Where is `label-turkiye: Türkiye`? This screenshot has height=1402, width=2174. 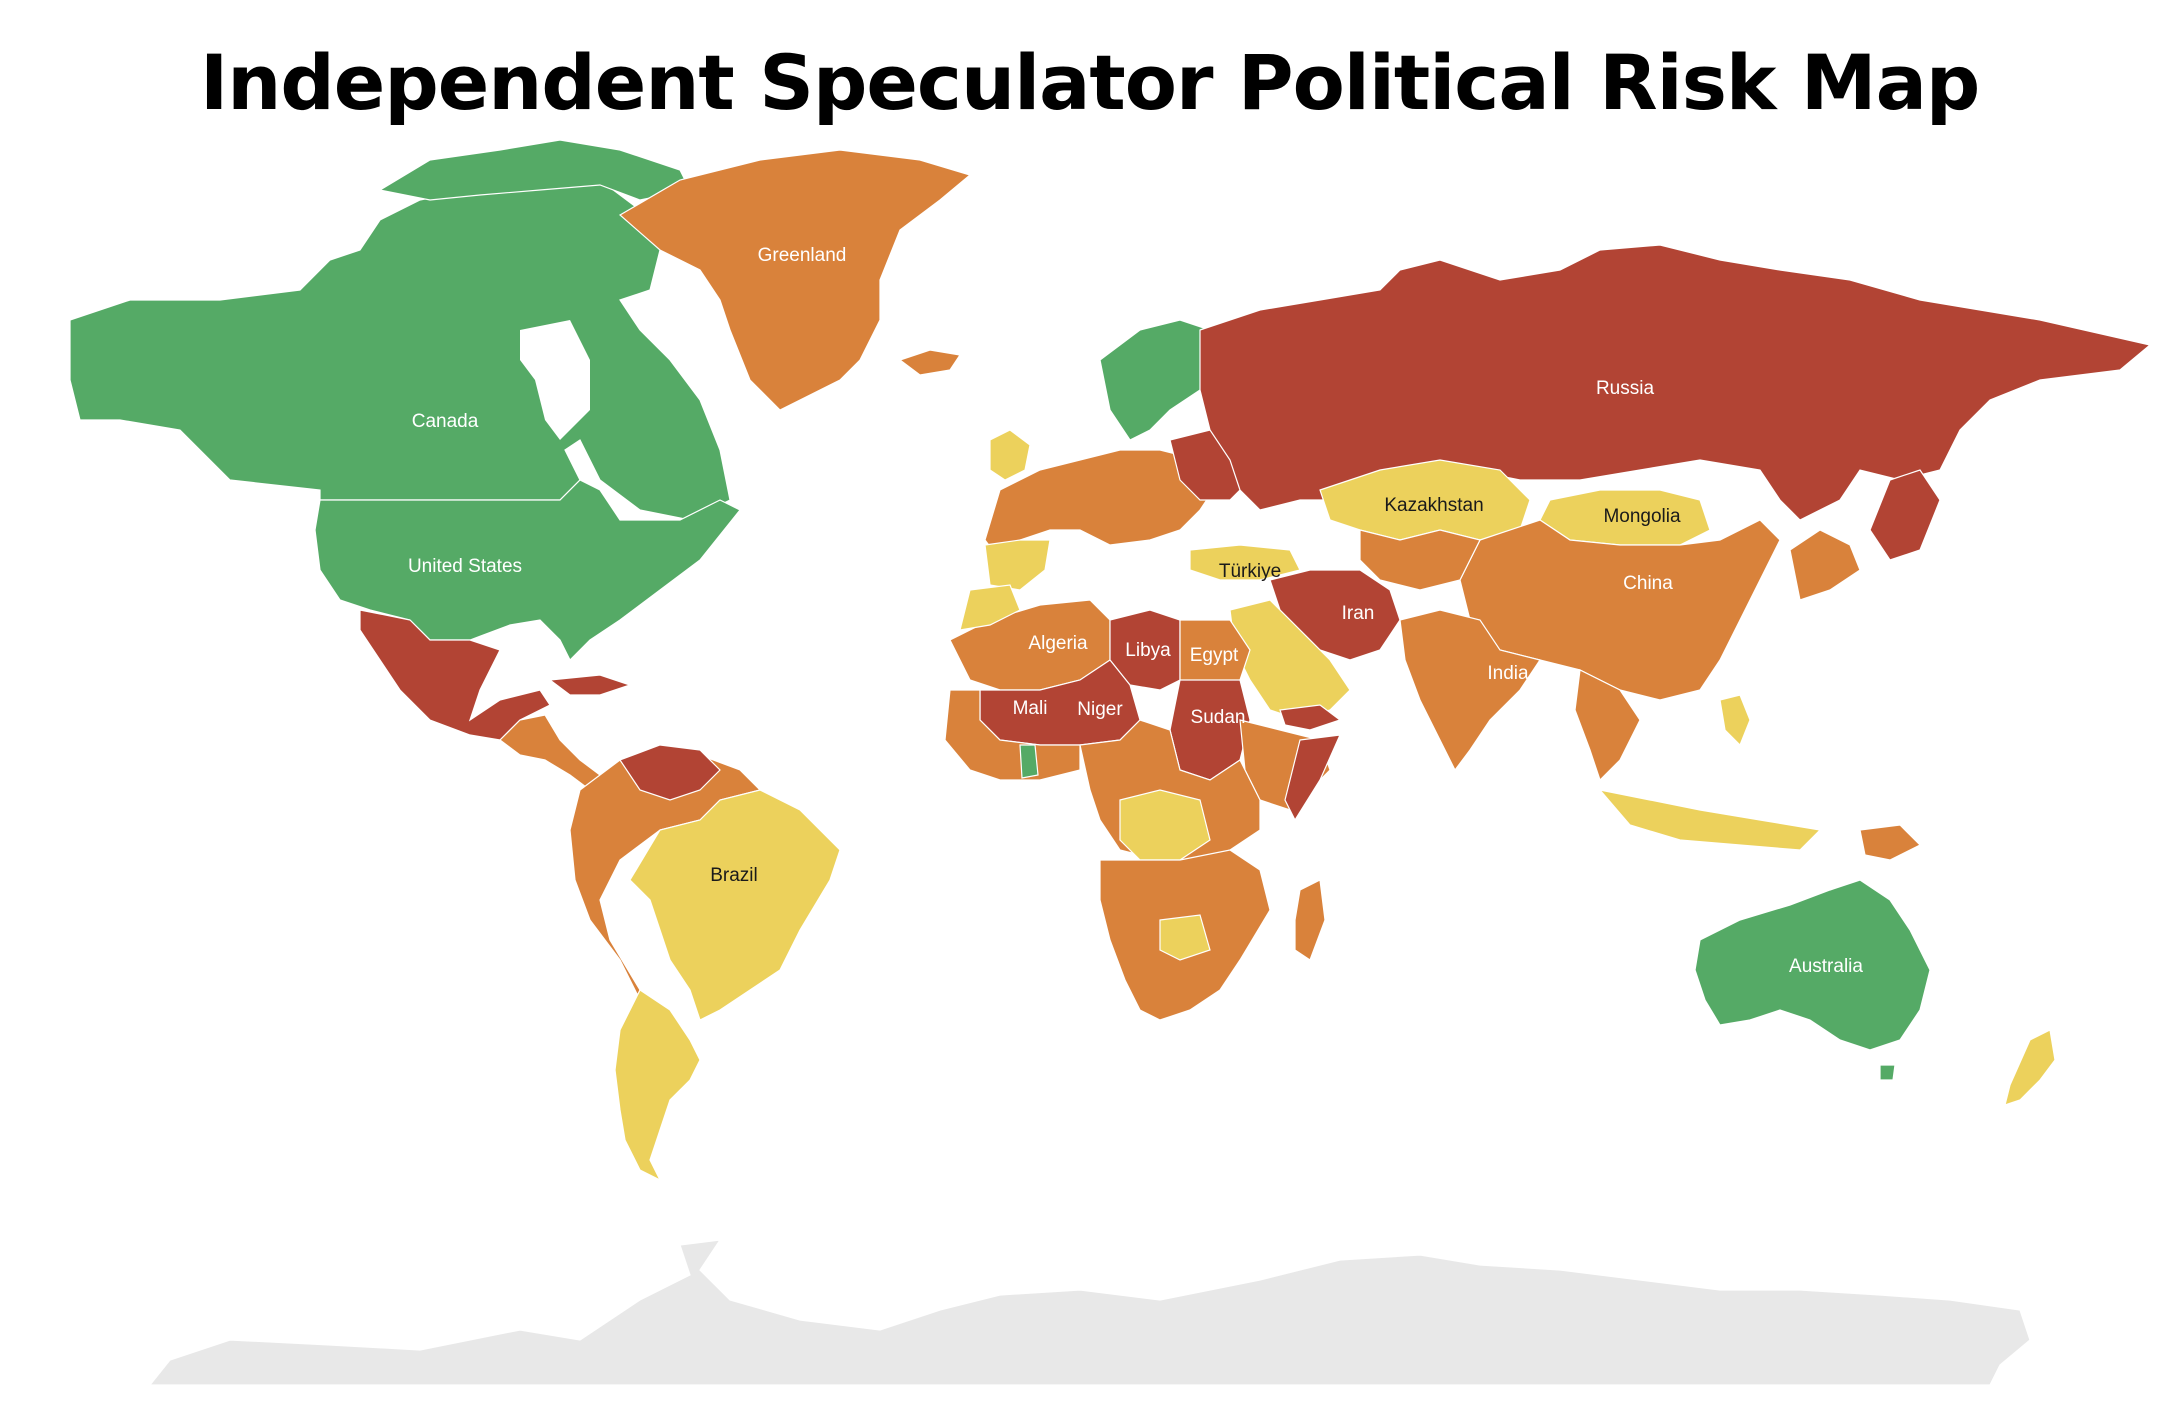
label-turkiye: Türkiye is located at coordinates (1250, 571).